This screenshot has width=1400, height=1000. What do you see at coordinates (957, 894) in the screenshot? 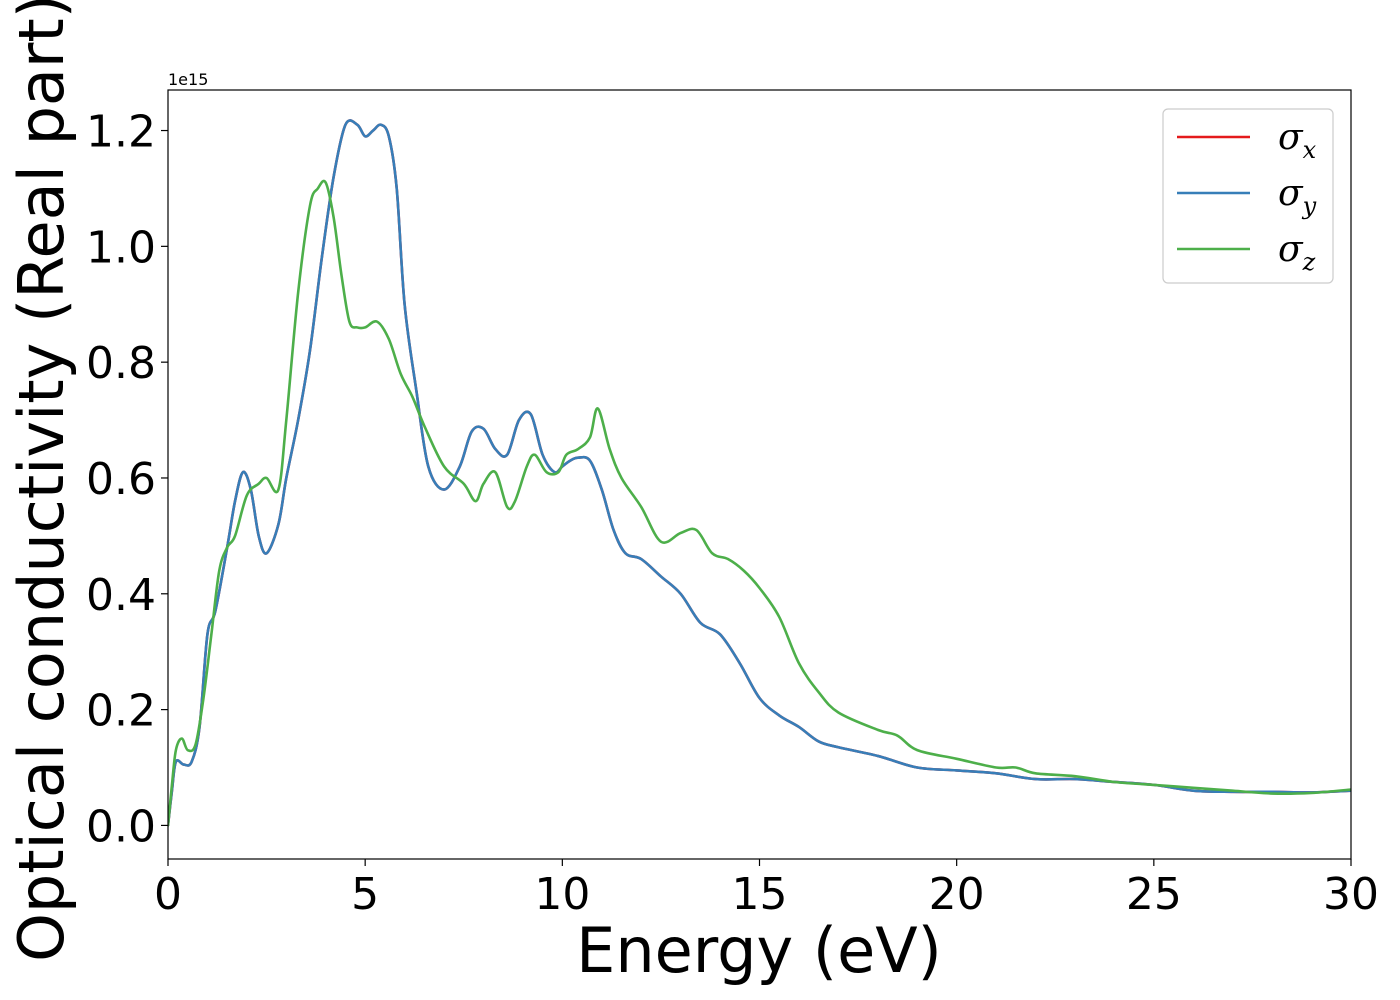
I see `x-tick-label: 20` at bounding box center [957, 894].